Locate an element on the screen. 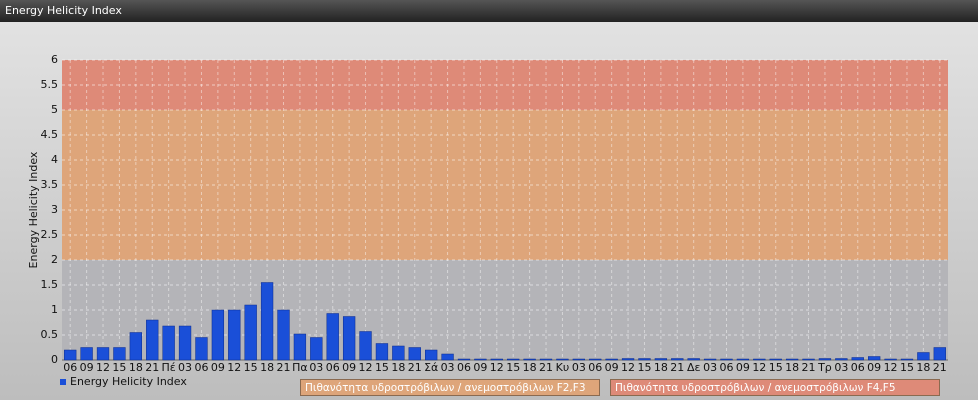  title-bar: Energy Helicity Index is located at coordinates (489, 11).